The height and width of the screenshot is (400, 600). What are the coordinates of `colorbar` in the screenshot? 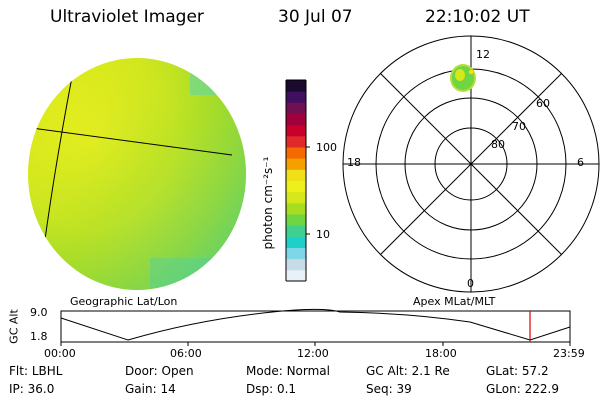 It's located at (296, 181).